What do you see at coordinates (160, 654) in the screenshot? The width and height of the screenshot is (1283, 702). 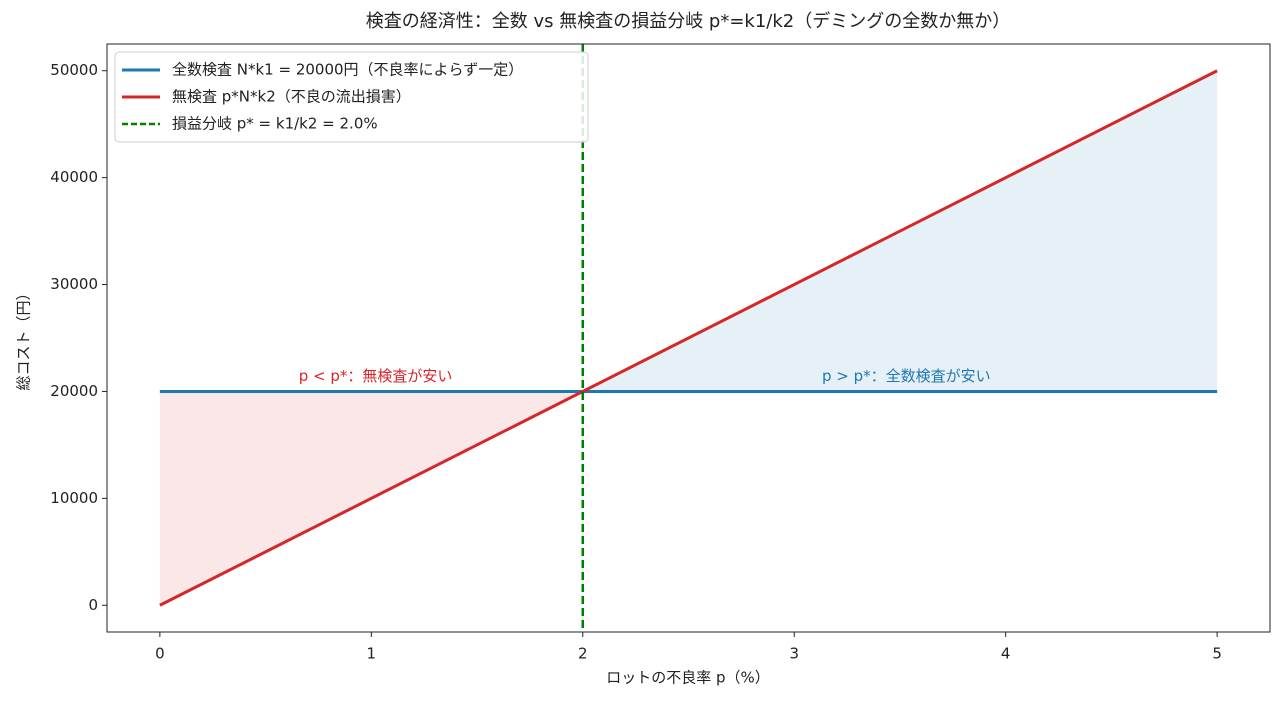 I see `x-tick-label: 0` at bounding box center [160, 654].